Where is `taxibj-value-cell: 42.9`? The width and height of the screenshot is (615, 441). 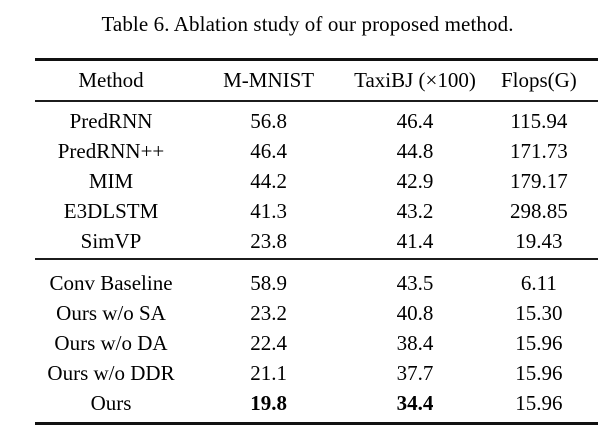 taxibj-value-cell: 42.9 is located at coordinates (415, 180).